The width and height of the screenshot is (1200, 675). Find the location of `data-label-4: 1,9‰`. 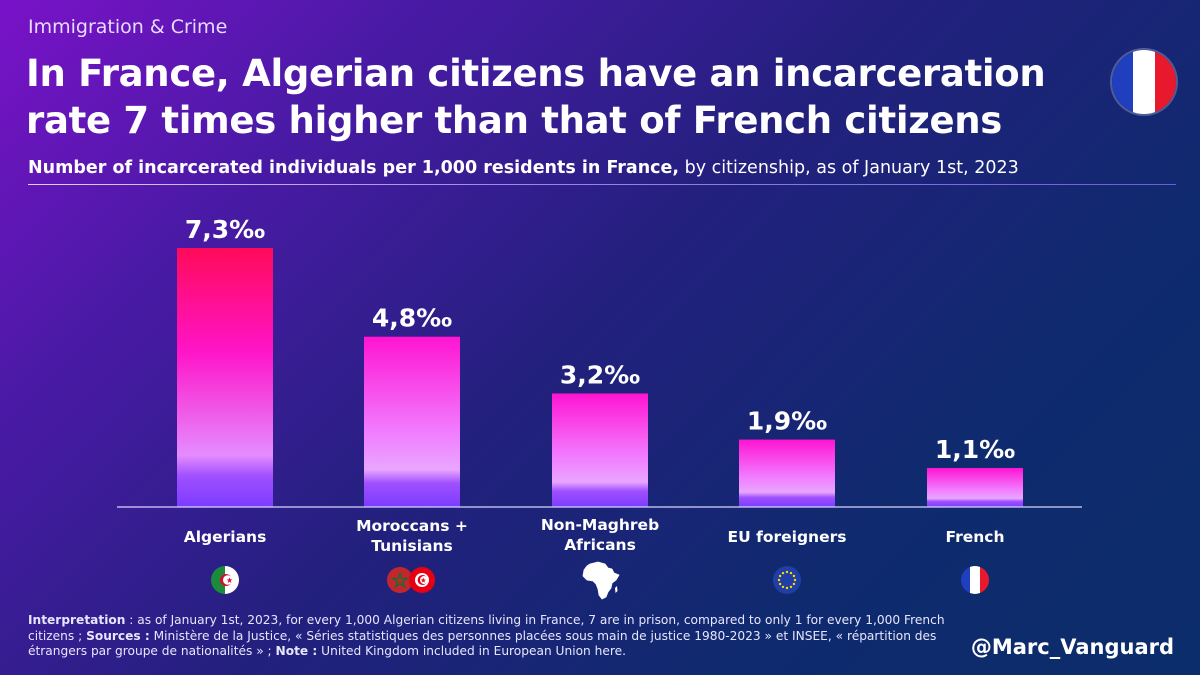

data-label-4: 1,9‰ is located at coordinates (787, 421).